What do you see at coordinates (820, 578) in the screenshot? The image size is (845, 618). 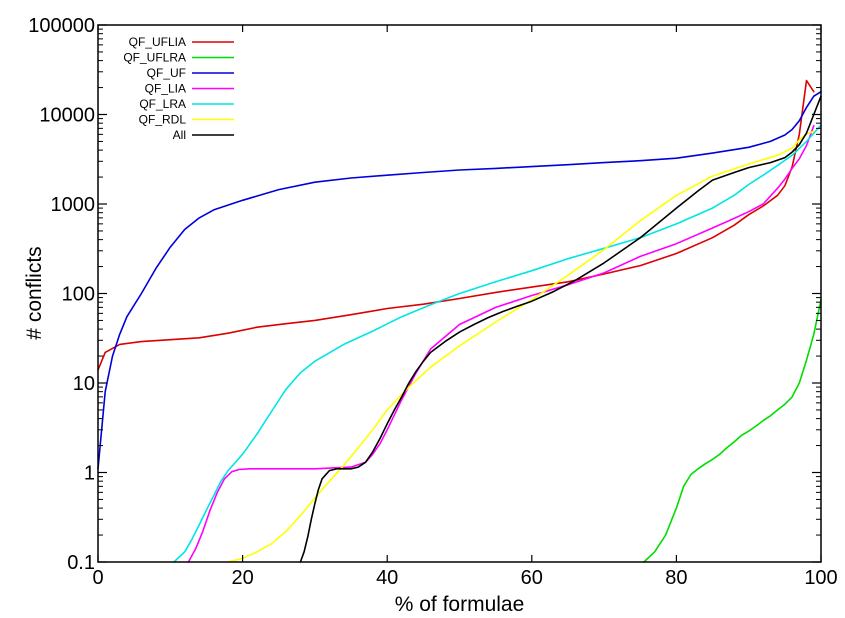 I see `x-tick-label: 100` at bounding box center [820, 578].